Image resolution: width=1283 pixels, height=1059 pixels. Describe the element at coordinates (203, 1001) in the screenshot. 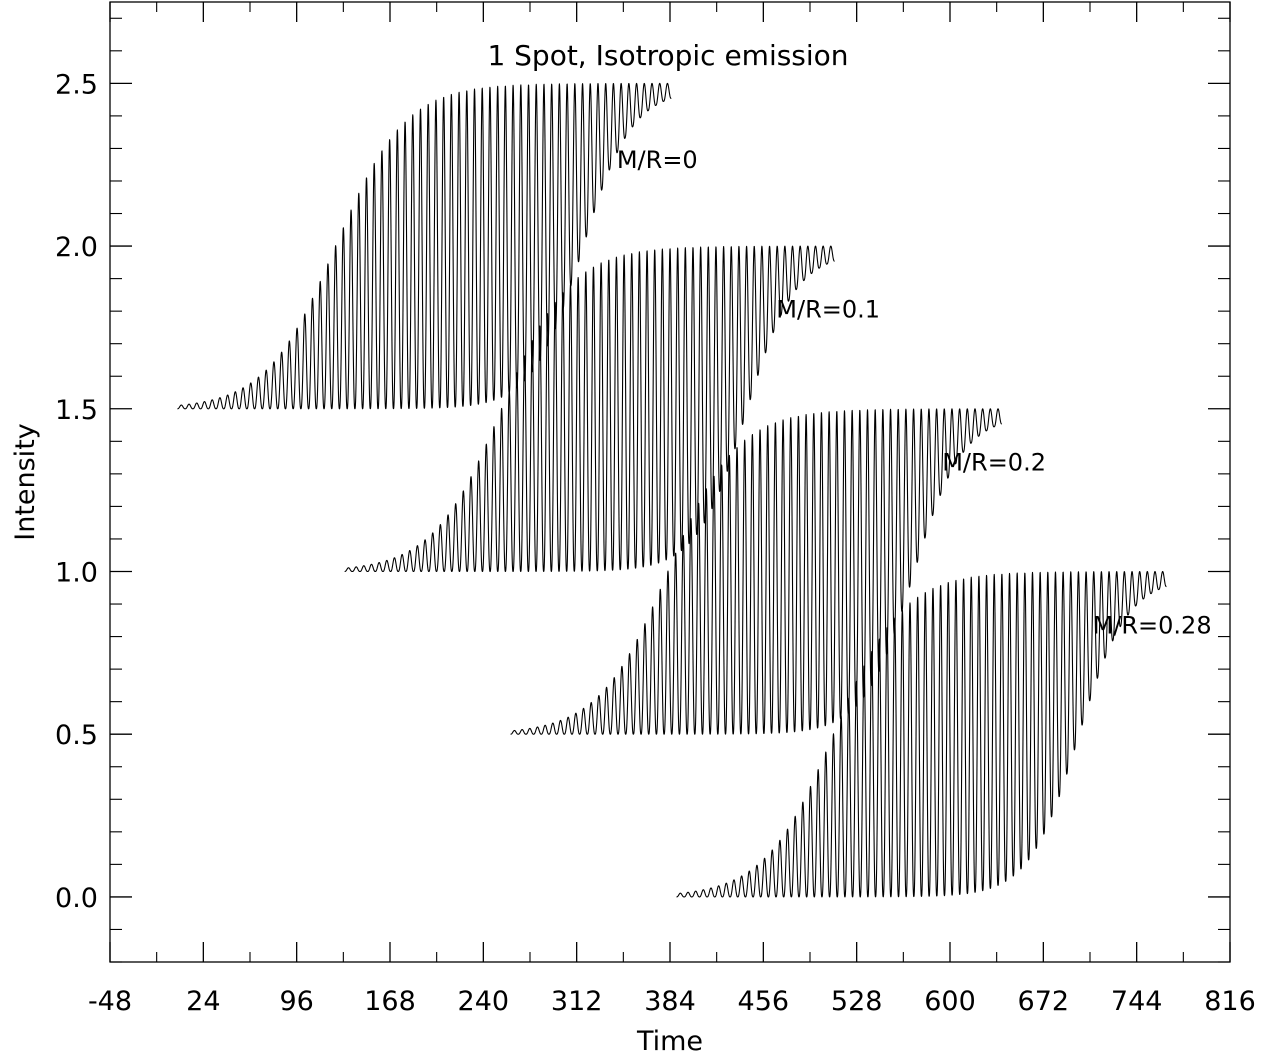

I see `x-tick-label: 24` at that location.